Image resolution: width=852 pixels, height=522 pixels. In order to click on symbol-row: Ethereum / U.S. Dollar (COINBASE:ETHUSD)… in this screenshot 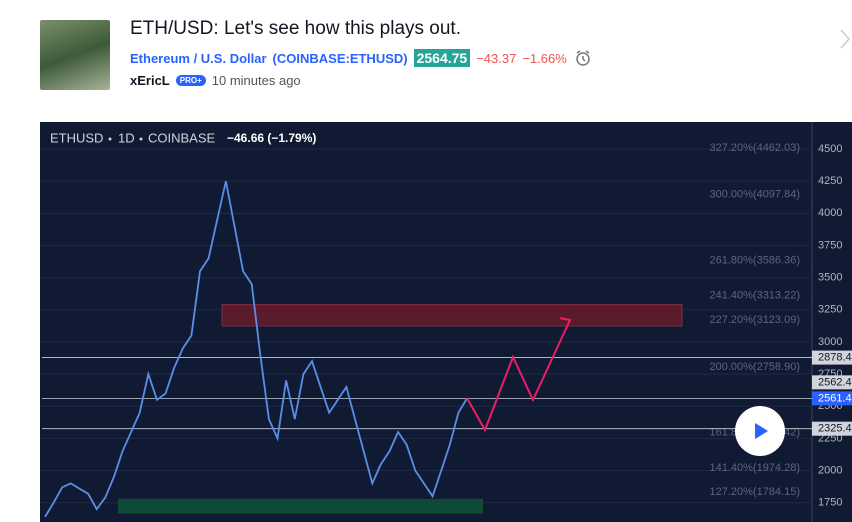, I will do `click(361, 58)`.